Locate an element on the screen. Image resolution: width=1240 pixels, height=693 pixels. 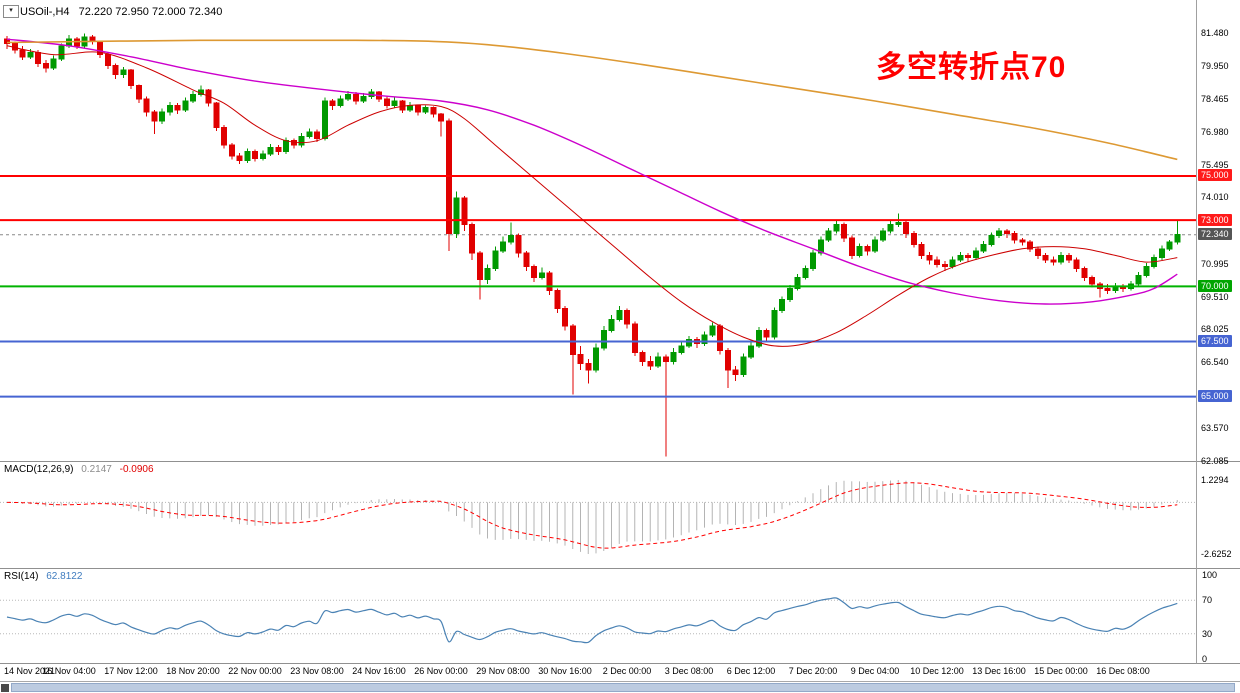
scrollbar-thumb is located at coordinates (623, 687).